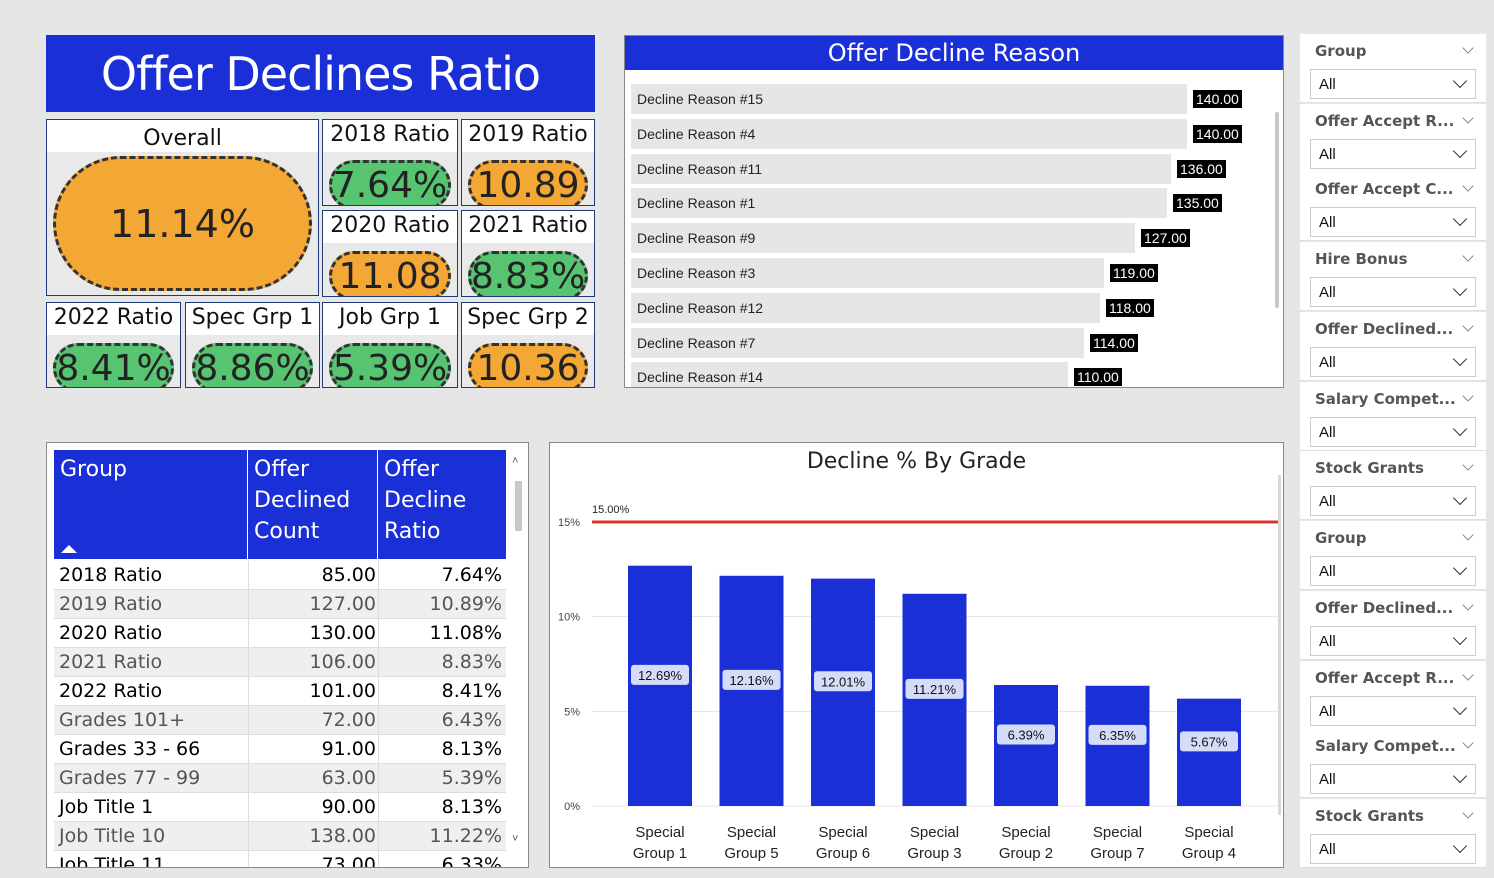 This screenshot has height=878, width=1494. I want to click on kpi-card-2019: 2019 Ratio 10.89, so click(528, 162).